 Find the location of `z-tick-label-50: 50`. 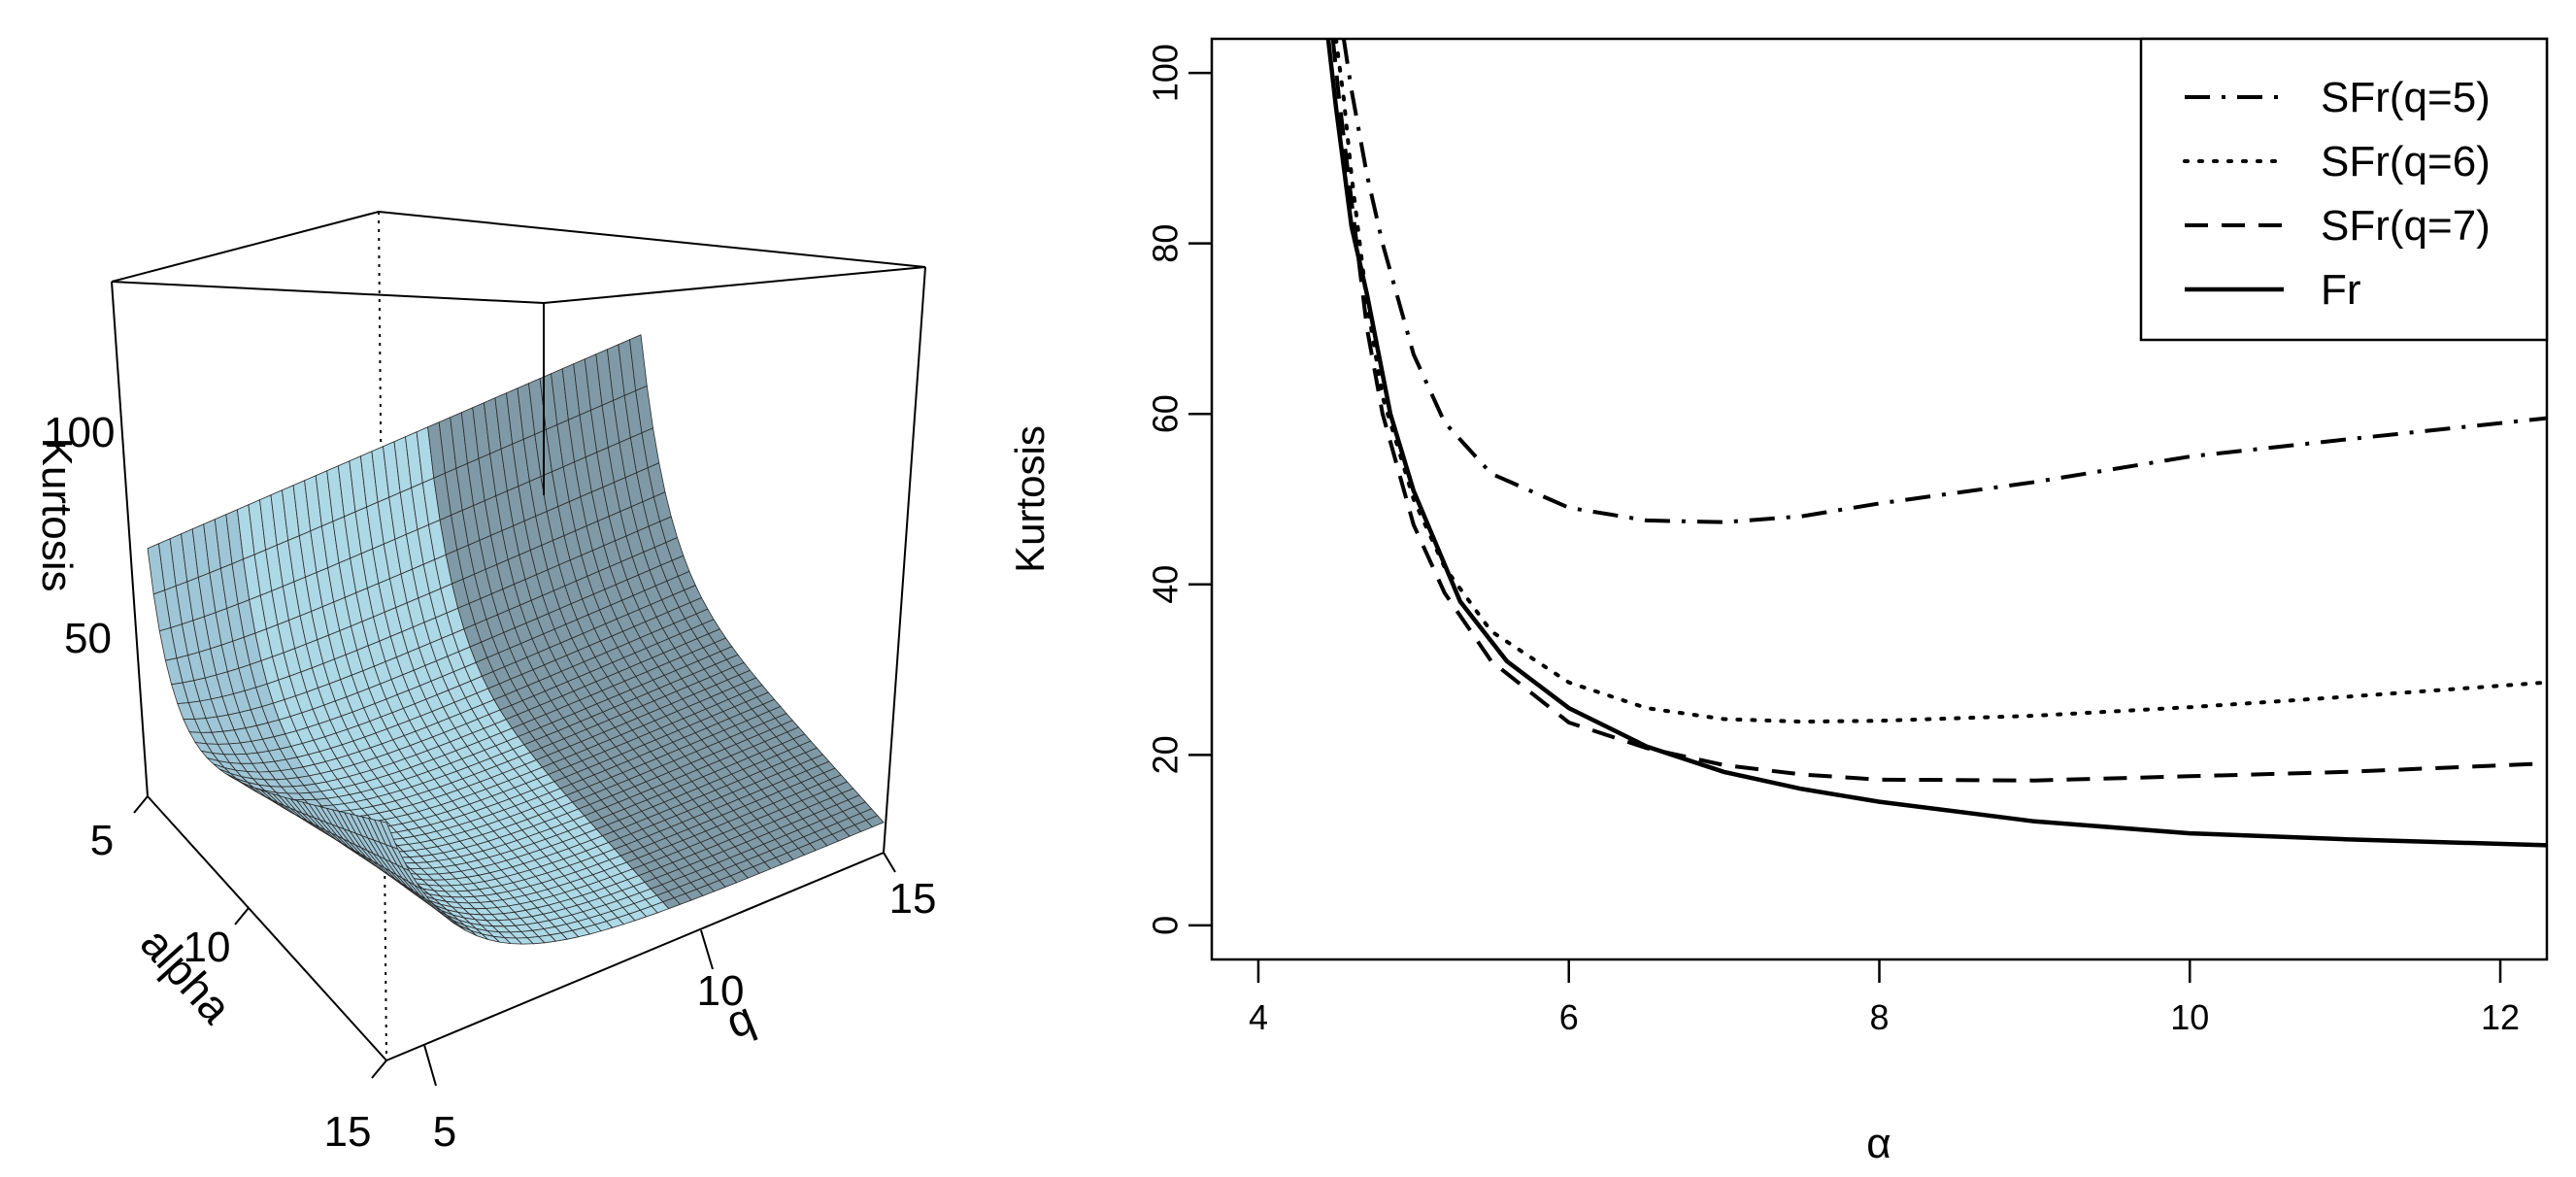

z-tick-label-50: 50 is located at coordinates (88, 638).